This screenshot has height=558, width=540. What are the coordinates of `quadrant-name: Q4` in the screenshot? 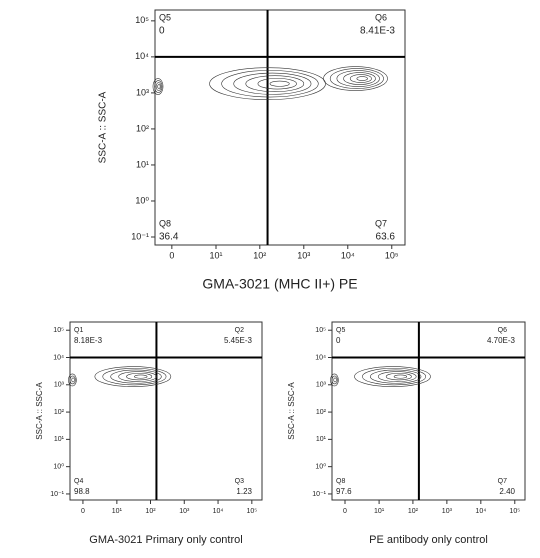 It's located at (78, 481).